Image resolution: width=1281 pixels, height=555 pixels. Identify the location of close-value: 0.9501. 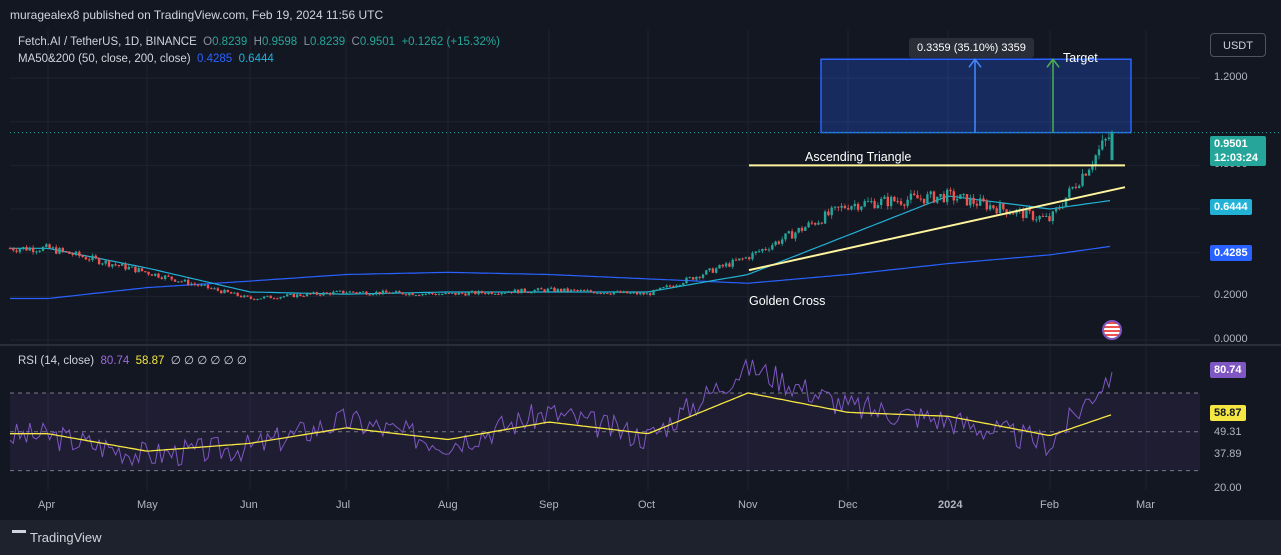
(377, 42).